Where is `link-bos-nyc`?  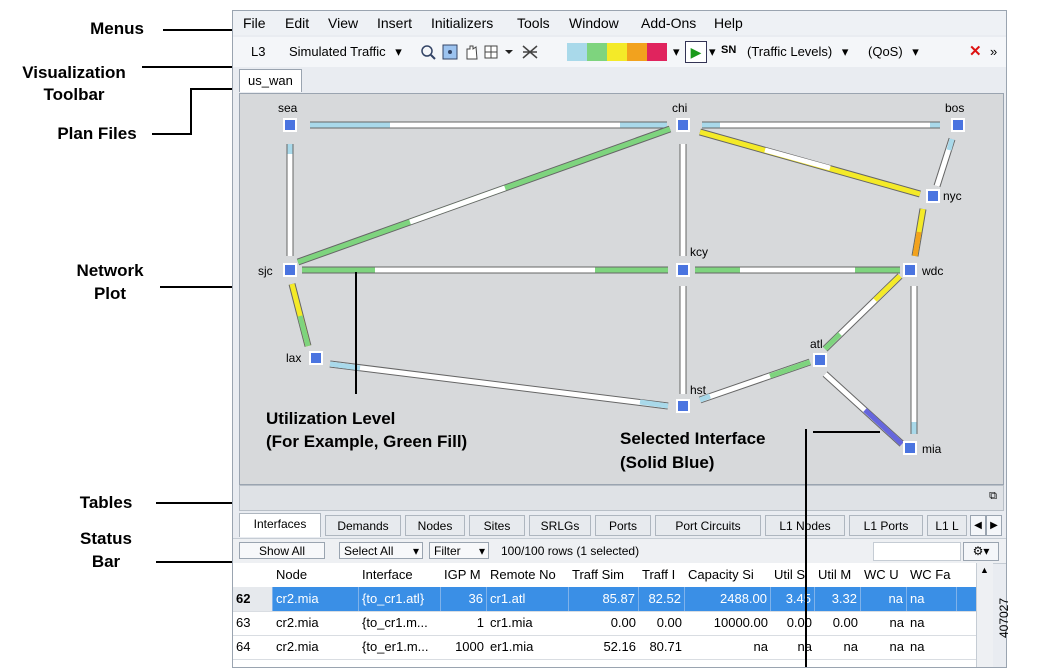
link-bos-nyc is located at coordinates (944, 162).